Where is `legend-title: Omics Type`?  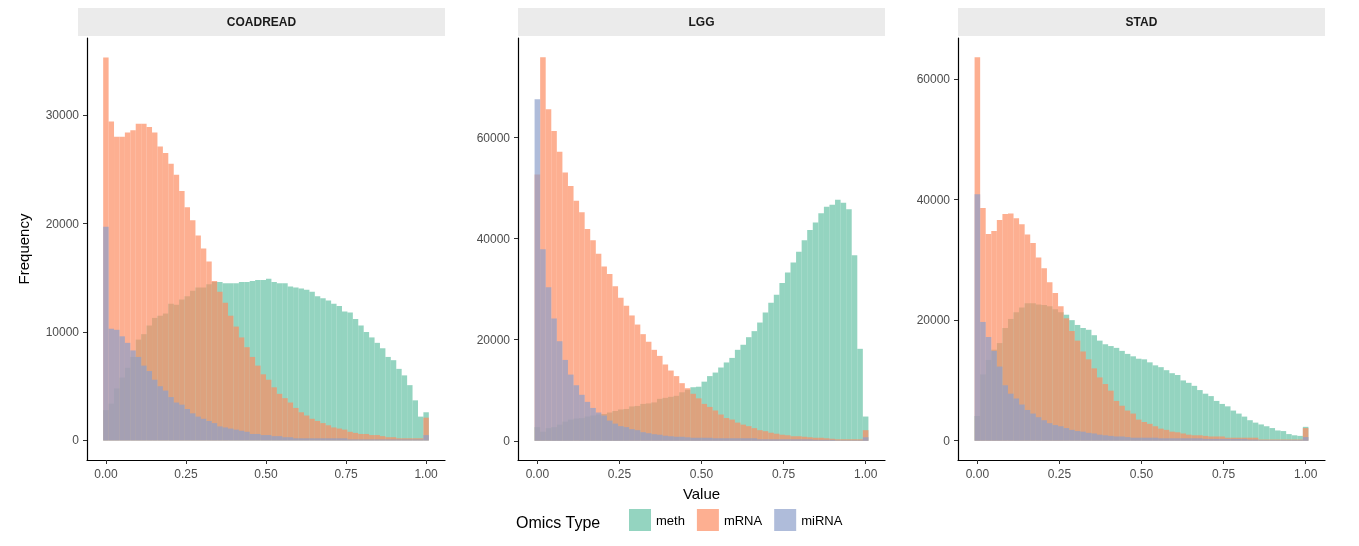
legend-title: Omics Type is located at coordinates (558, 522).